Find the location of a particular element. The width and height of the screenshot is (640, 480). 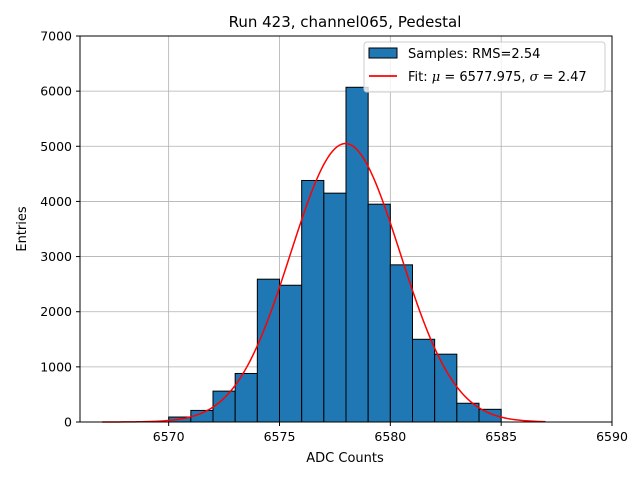

x-tick-label: 6585 is located at coordinates (501, 436).